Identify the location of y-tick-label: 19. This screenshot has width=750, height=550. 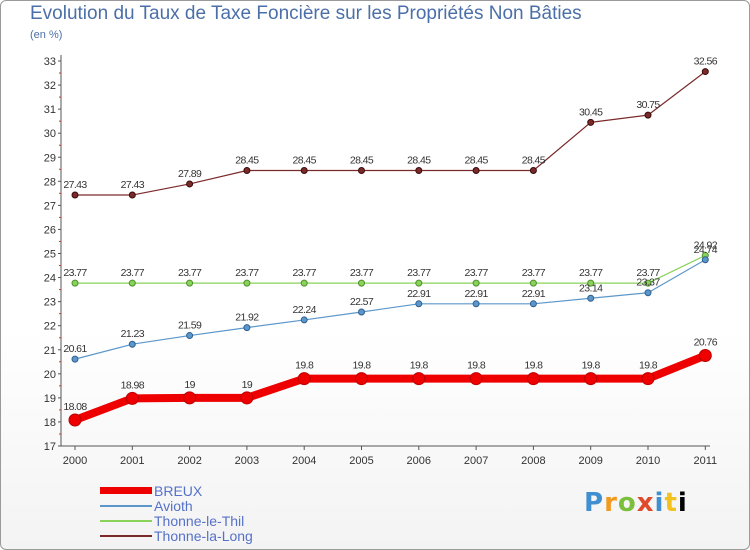
(50, 399).